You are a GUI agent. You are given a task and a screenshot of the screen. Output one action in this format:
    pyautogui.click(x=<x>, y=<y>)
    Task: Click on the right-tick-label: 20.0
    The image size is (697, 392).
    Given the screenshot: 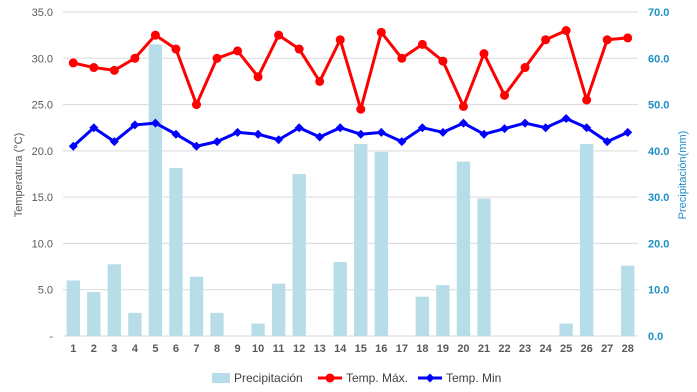 What is the action you would take?
    pyautogui.click(x=658, y=244)
    